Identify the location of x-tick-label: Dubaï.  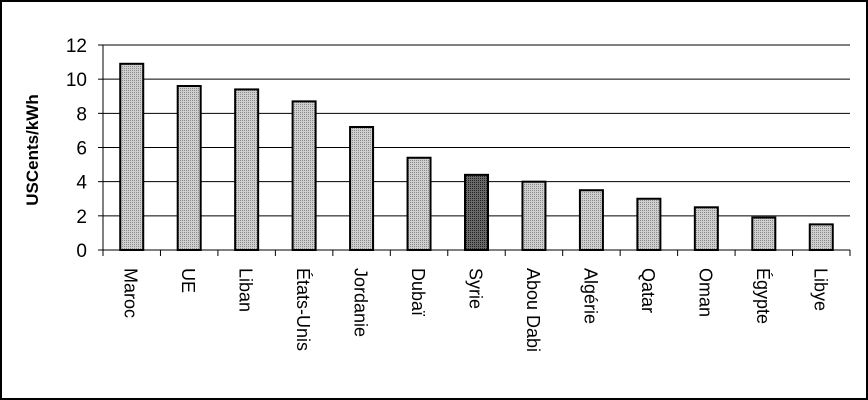
(418, 292).